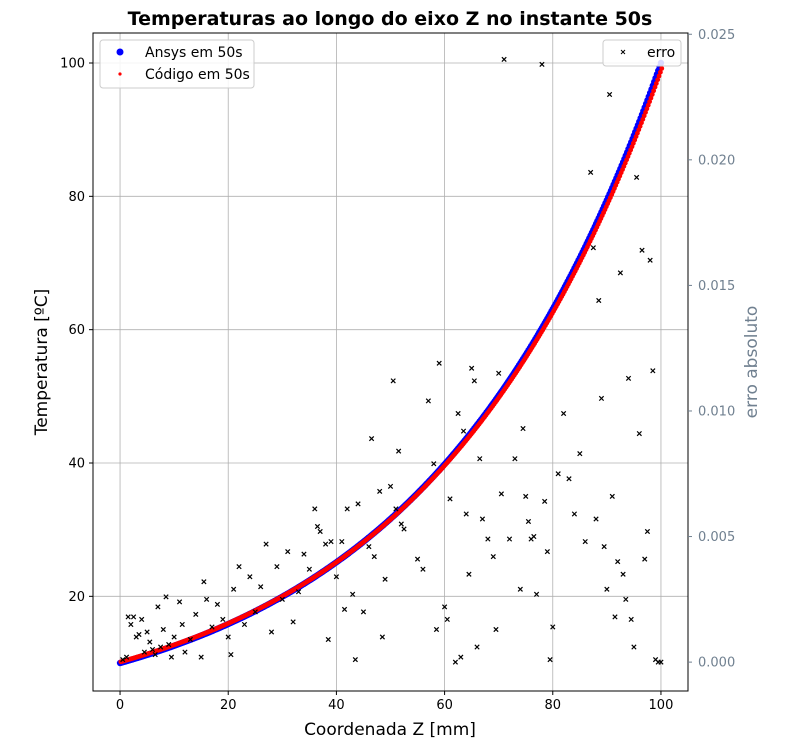  What do you see at coordinates (623, 52) in the screenshot?
I see `legend-marker-erro` at bounding box center [623, 52].